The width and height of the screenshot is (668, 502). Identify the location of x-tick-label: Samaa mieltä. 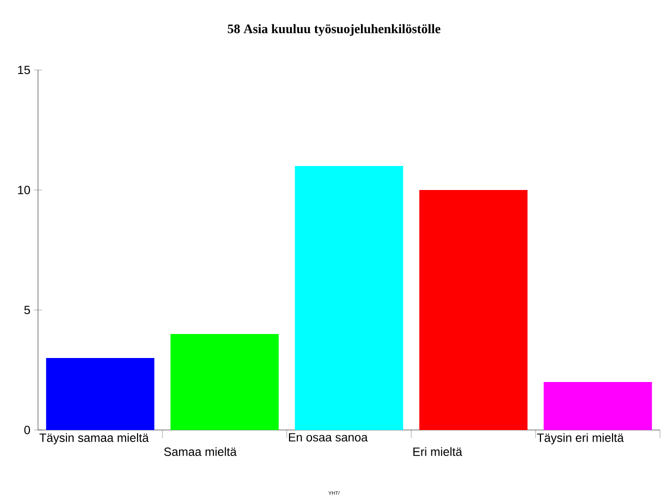
(200, 451).